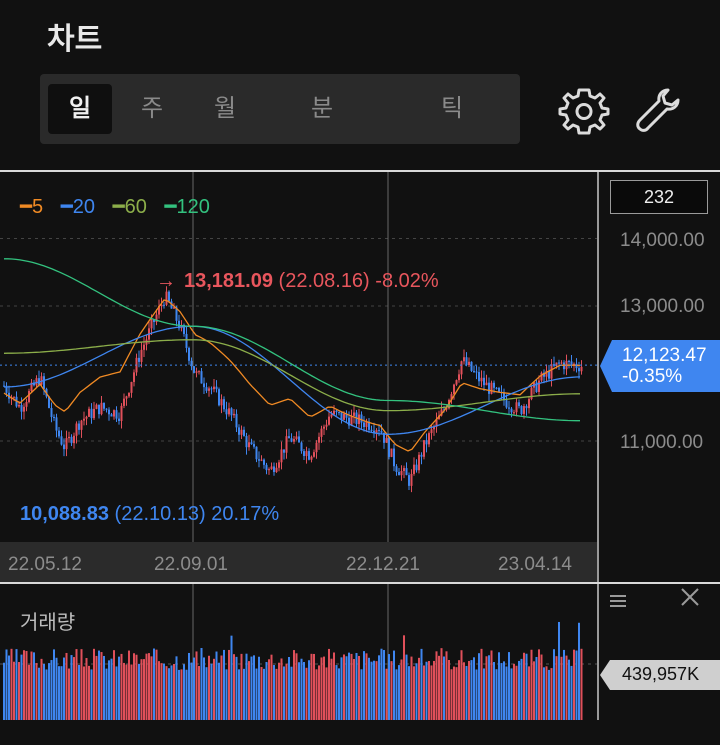 This screenshot has width=720, height=745. Describe the element at coordinates (228, 281) in the screenshot. I see `high-value: 13,181.09` at that location.